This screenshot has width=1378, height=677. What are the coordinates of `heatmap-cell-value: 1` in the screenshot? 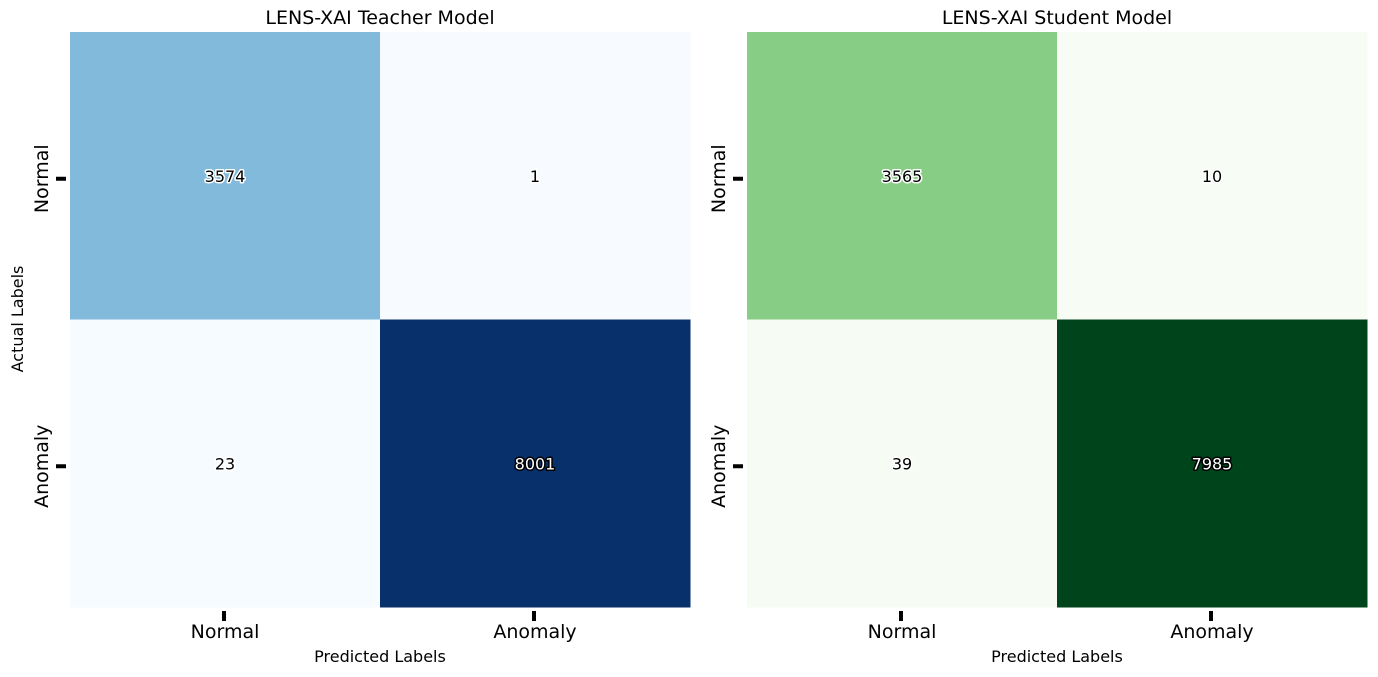 It's located at (535, 176).